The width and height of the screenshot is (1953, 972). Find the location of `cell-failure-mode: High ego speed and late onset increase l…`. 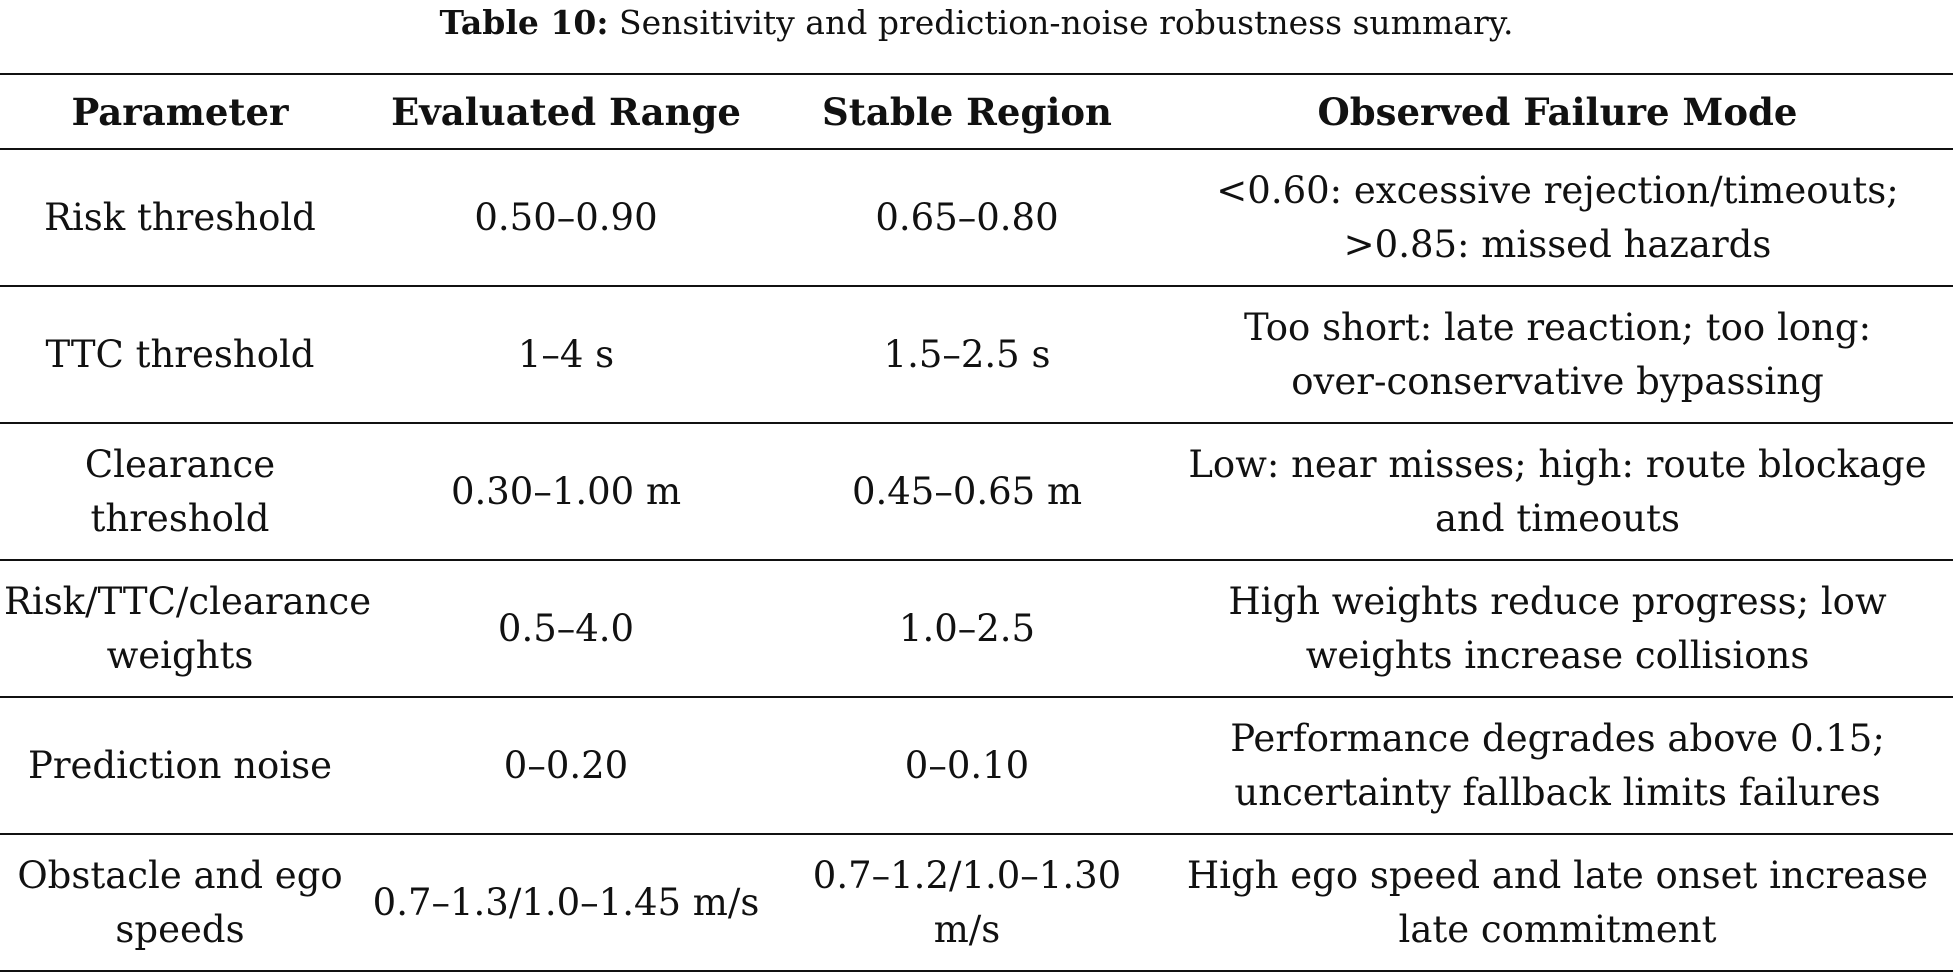

cell-failure-mode: High ego speed and late onset increase l… is located at coordinates (1557, 903).